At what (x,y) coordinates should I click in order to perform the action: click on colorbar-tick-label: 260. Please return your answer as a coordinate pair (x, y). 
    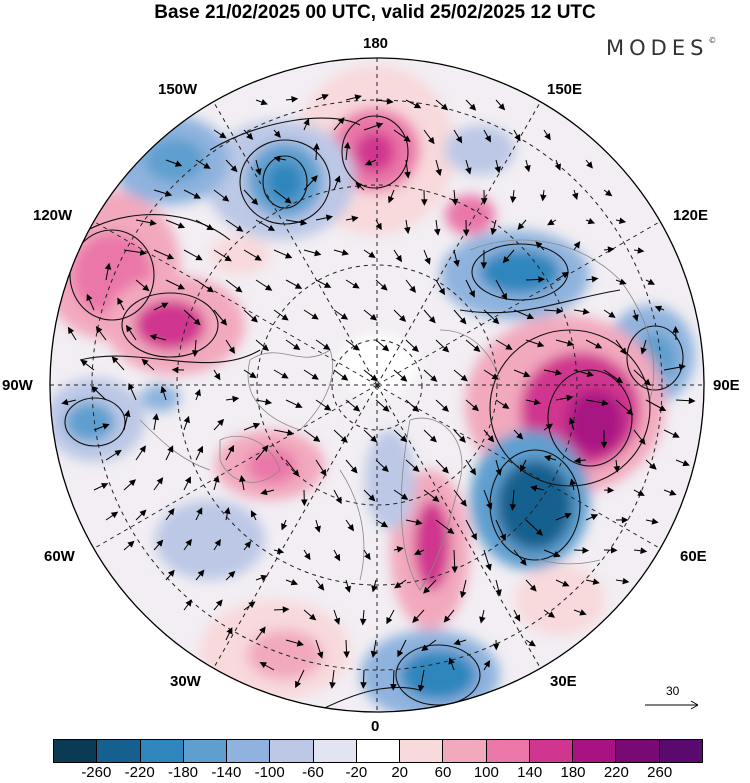
    Looking at the image, I should click on (660, 772).